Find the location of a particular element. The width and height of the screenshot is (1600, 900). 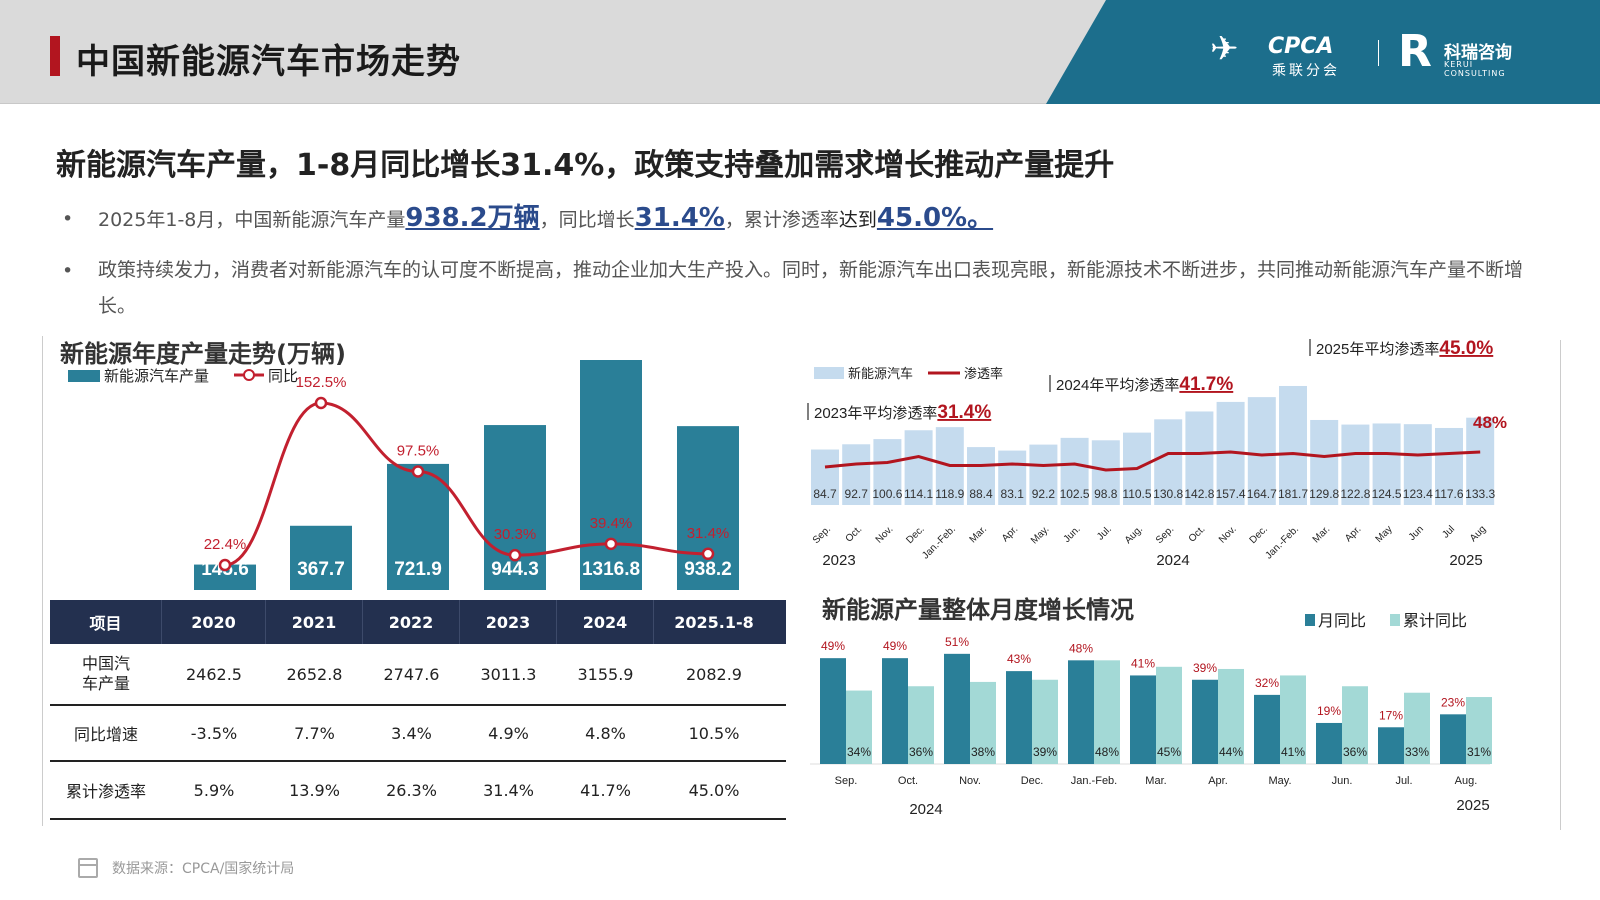

table-row: 同比增速 -3.5% 7.7% 3.4% 4.9% 4.8% 10.5% is located at coordinates (418, 734).